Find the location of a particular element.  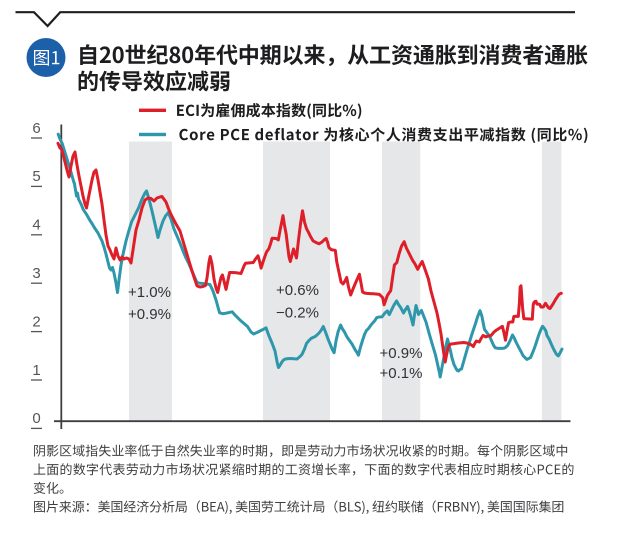

svg-text: 6 is located at coordinates (36, 128).